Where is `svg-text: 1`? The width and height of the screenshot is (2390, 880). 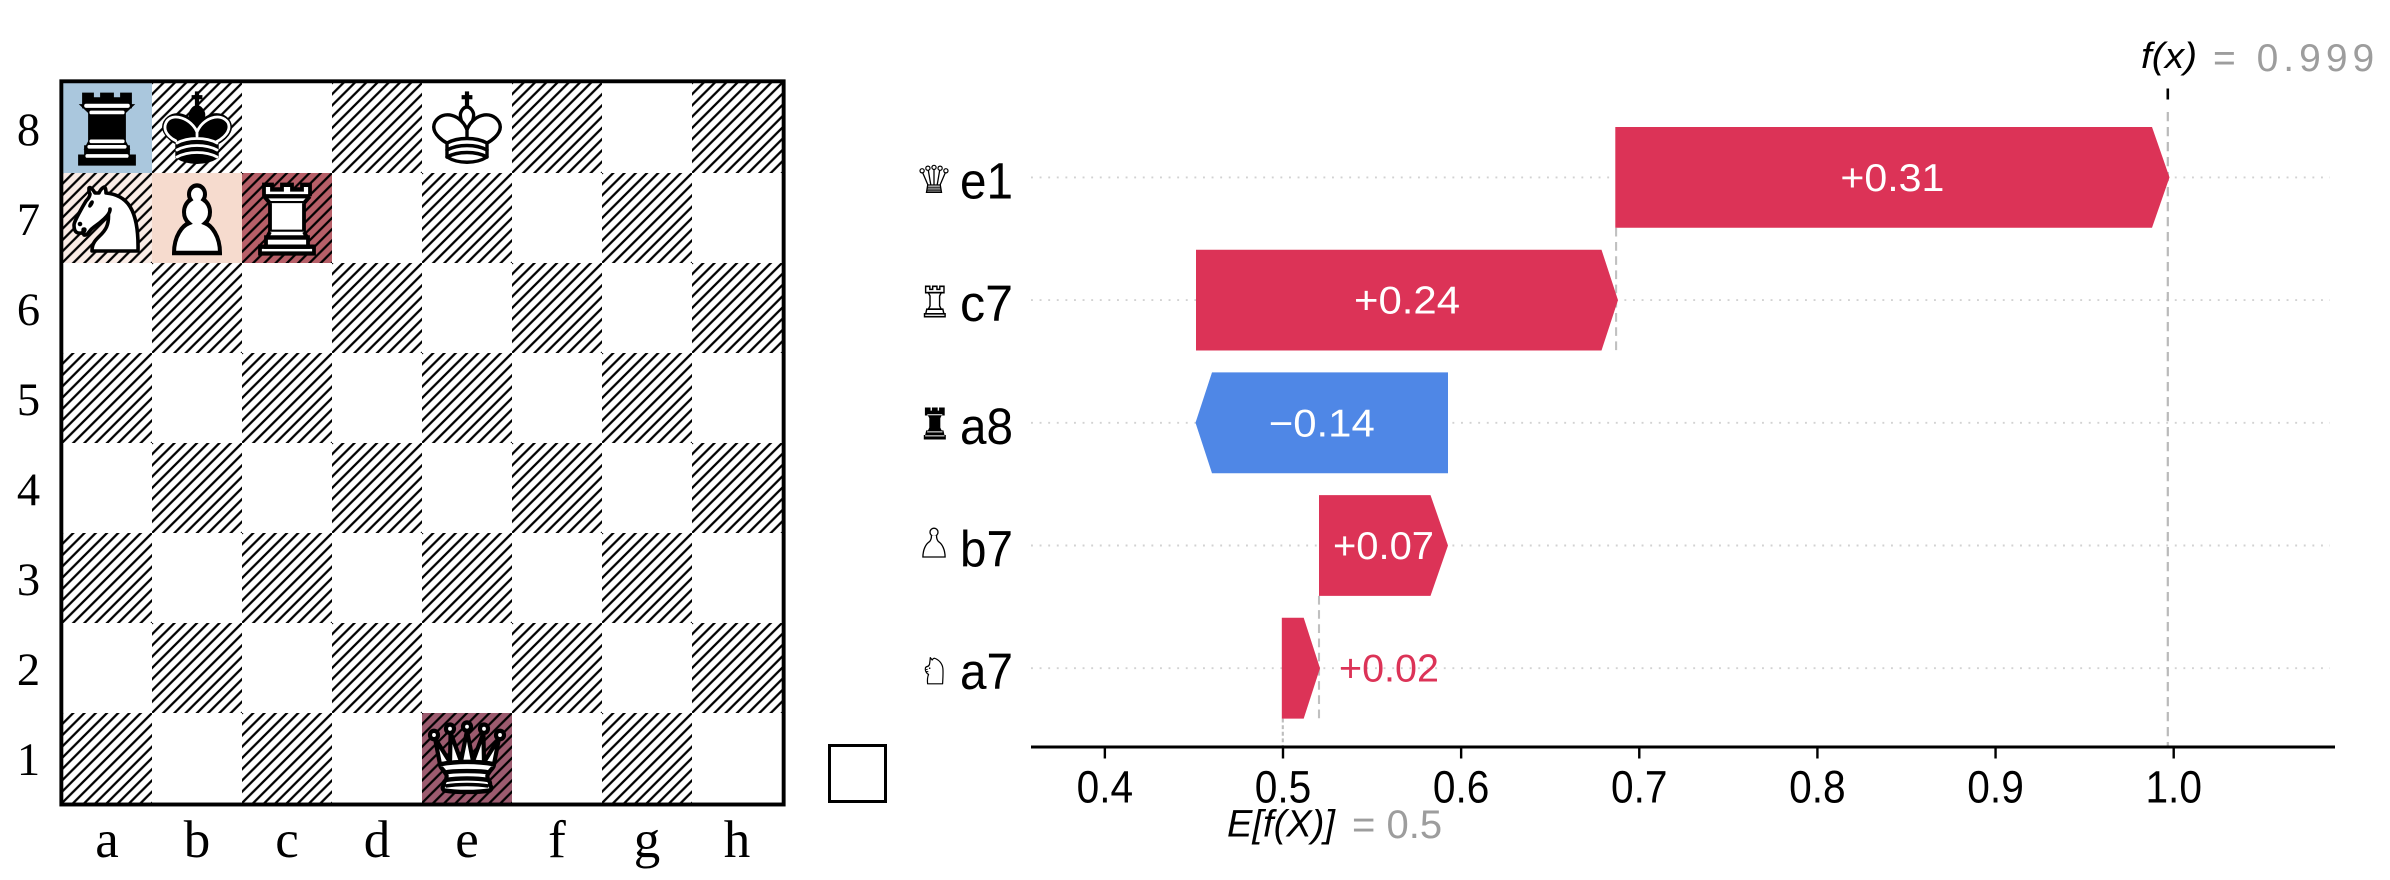
svg-text: 1 is located at coordinates (28, 760).